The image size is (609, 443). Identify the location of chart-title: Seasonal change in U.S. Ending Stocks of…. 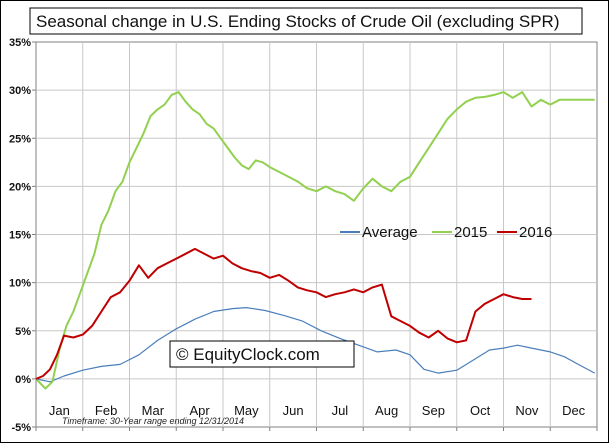
(298, 21).